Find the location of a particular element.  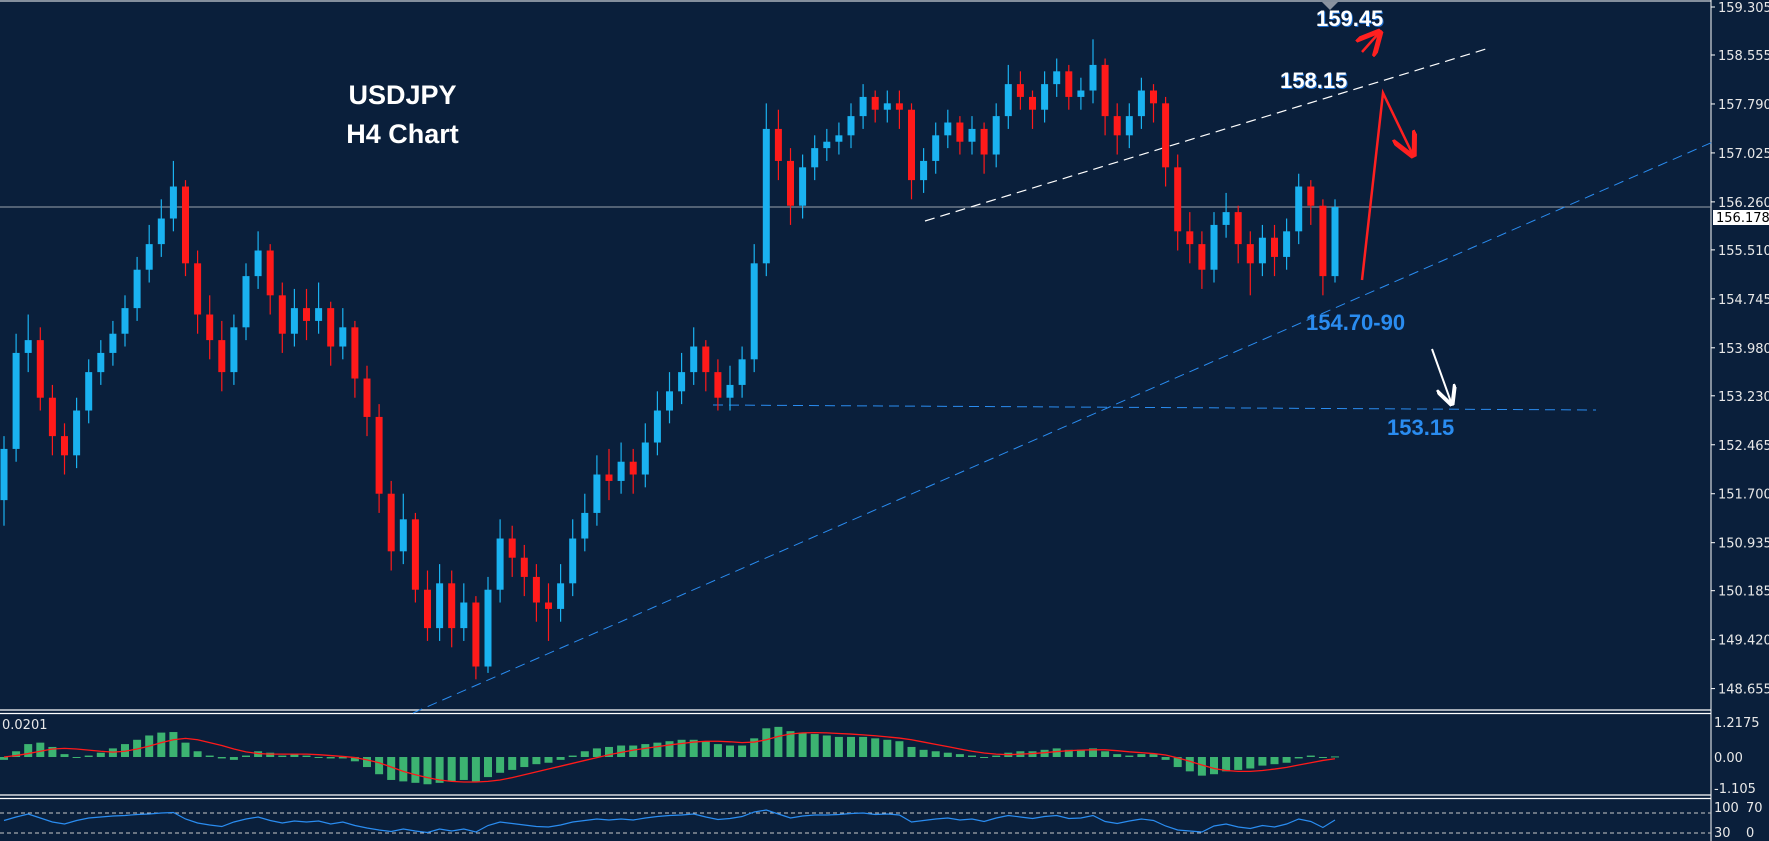

macd-tick-label: 0.00 is located at coordinates (1728, 758).